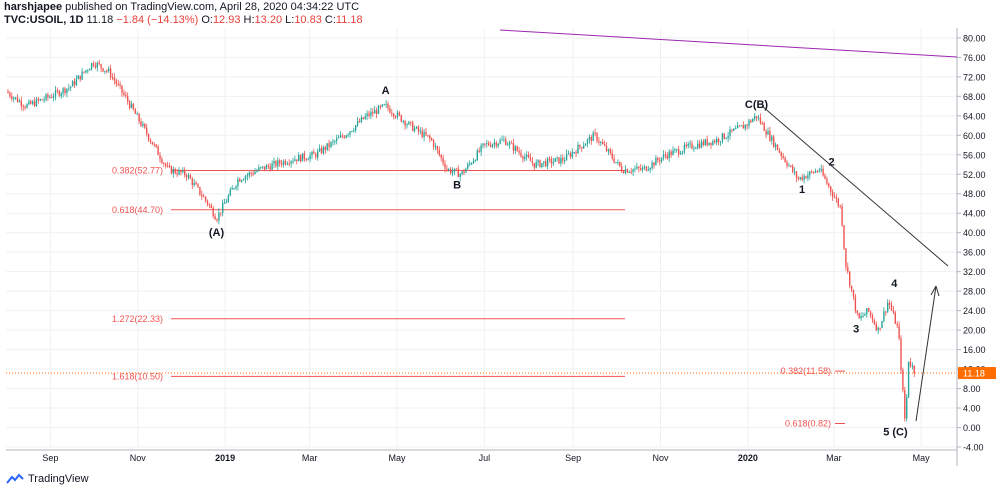  I want to click on y-tick-label: 80.00, so click(974, 38).